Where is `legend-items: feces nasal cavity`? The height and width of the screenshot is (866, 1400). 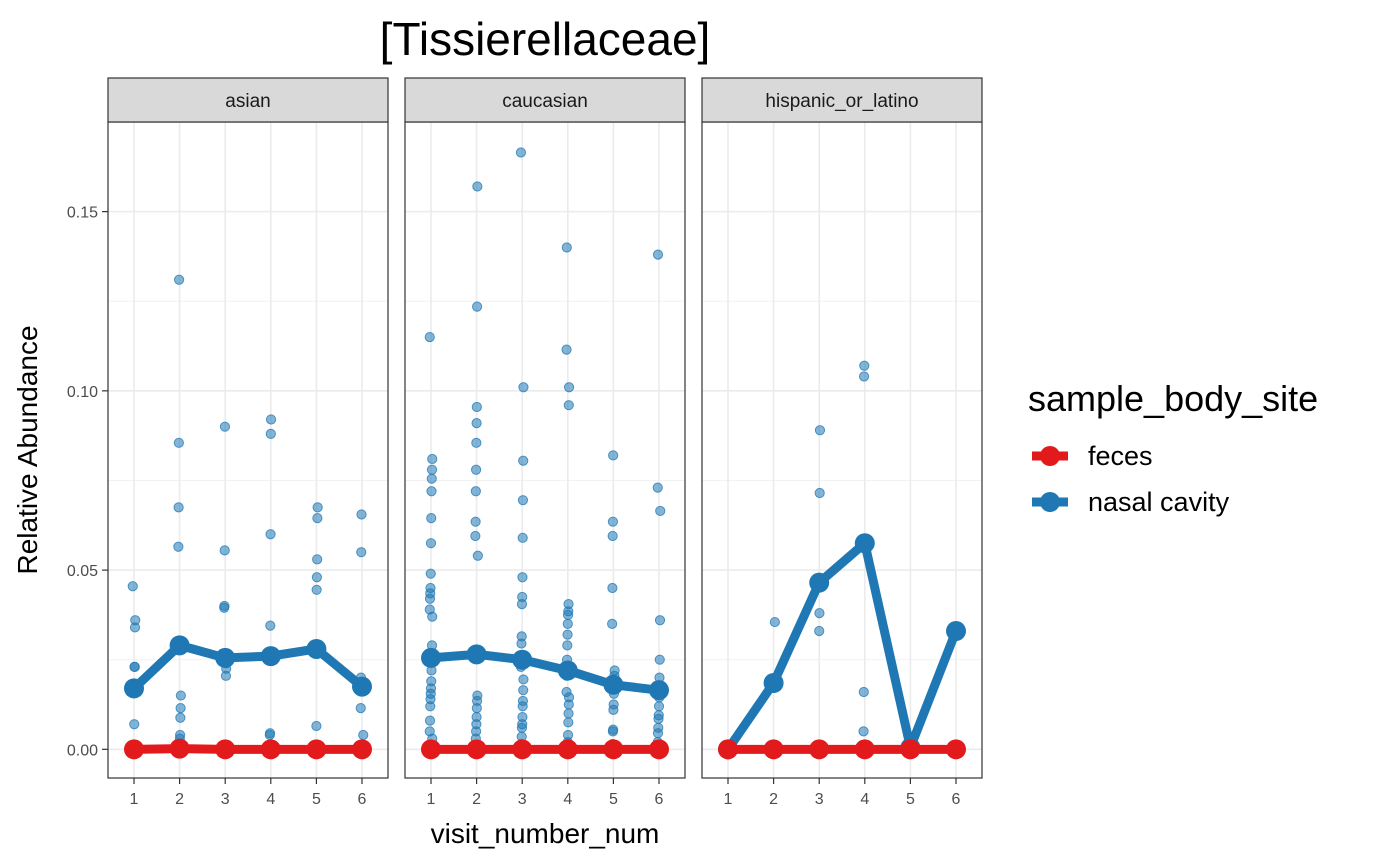 legend-items: feces nasal cavity is located at coordinates (1131, 479).